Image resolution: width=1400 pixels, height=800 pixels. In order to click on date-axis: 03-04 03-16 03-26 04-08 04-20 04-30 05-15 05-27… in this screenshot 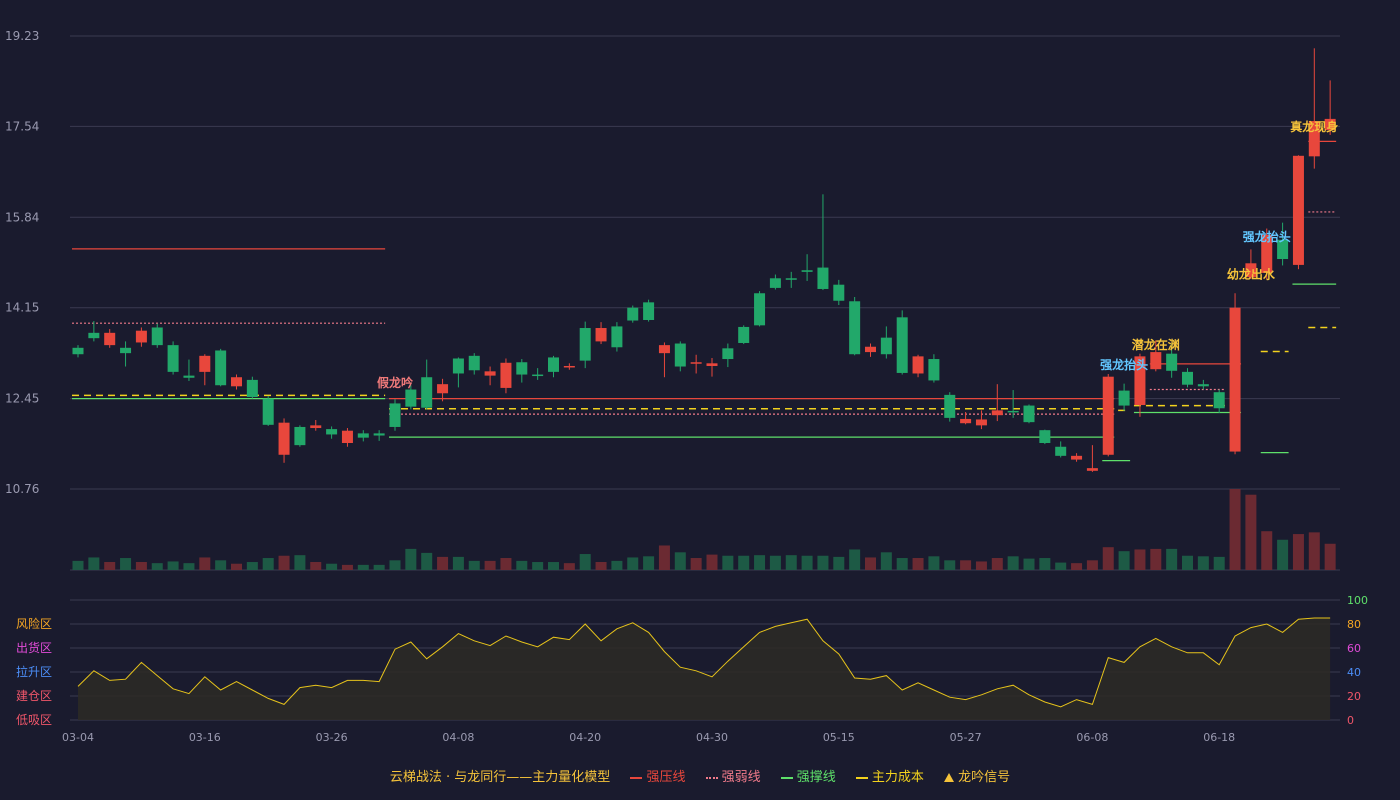, I will do `click(648, 737)`.